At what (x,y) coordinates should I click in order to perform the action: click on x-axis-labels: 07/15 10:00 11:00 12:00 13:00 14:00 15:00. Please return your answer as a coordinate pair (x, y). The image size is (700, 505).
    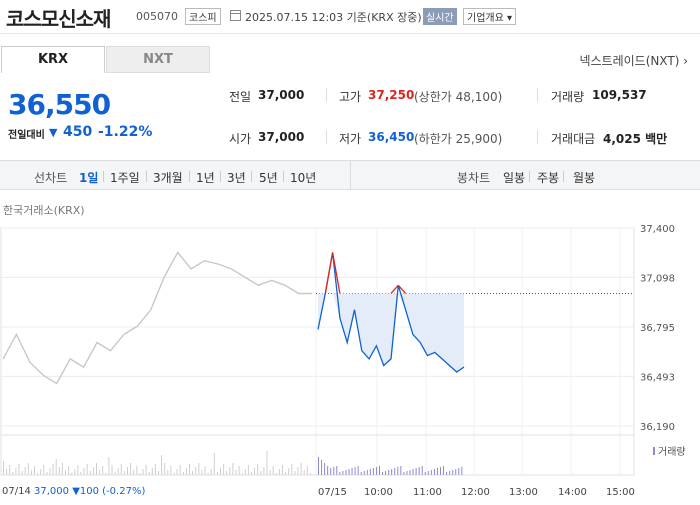
    Looking at the image, I should click on (476, 492).